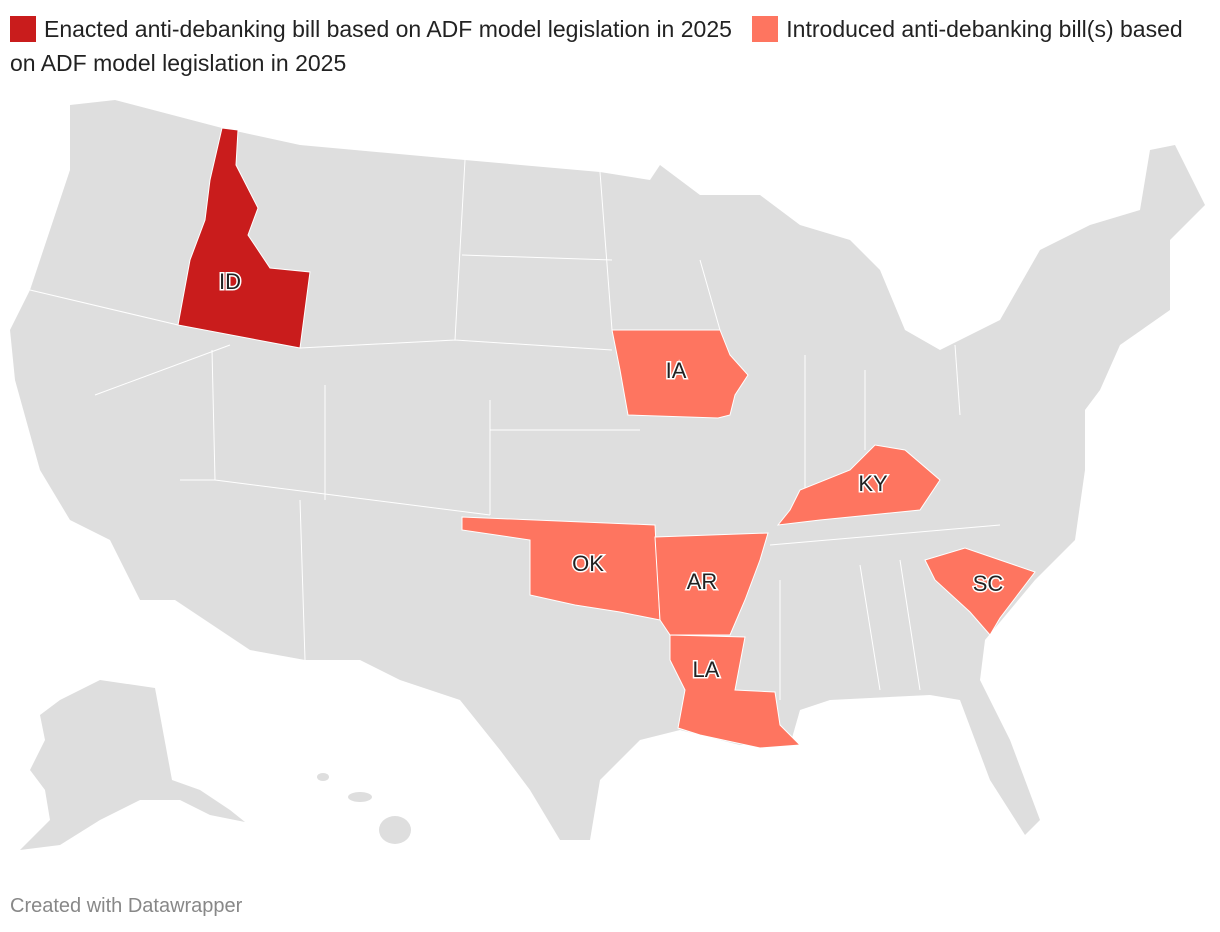 This screenshot has height=932, width=1220. What do you see at coordinates (588, 563) in the screenshot?
I see `state-label: OK` at bounding box center [588, 563].